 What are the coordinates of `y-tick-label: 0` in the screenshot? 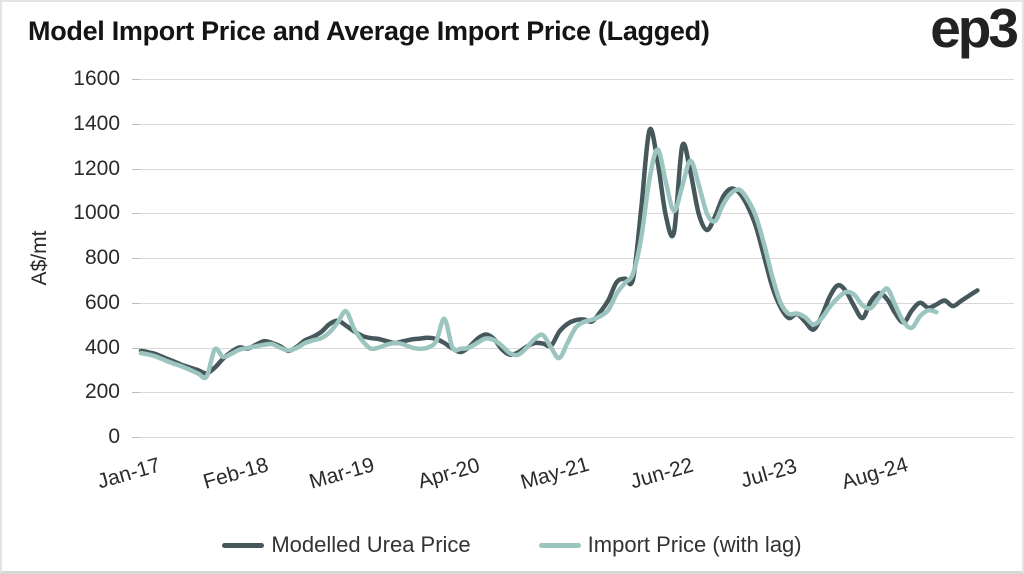 It's located at (114, 436).